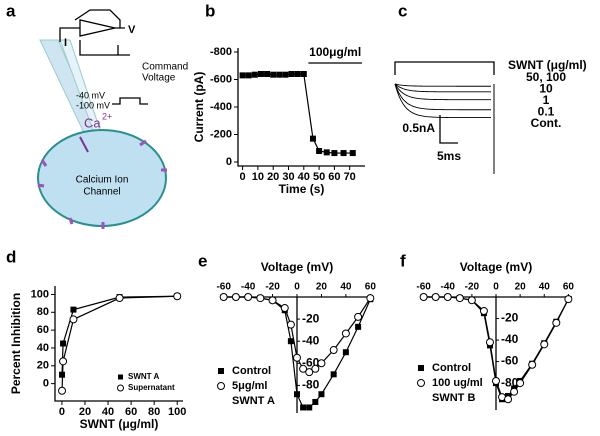 The image size is (600, 436). What do you see at coordinates (453, 398) in the screenshot?
I see `legend-note: SWNT B` at bounding box center [453, 398].